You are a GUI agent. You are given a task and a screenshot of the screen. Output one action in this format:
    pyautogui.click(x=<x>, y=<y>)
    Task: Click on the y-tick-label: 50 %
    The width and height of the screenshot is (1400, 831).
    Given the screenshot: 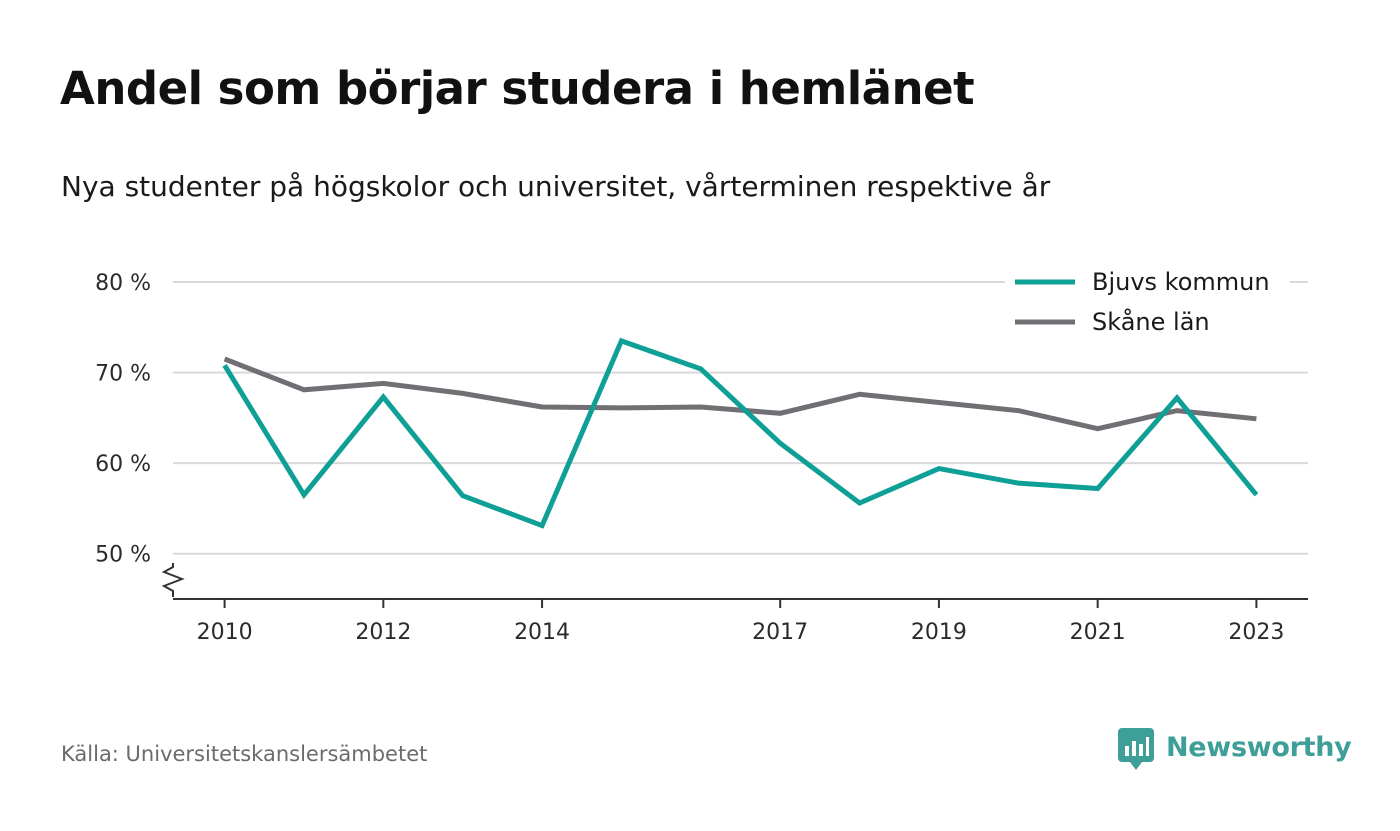 What is the action you would take?
    pyautogui.click(x=123, y=555)
    